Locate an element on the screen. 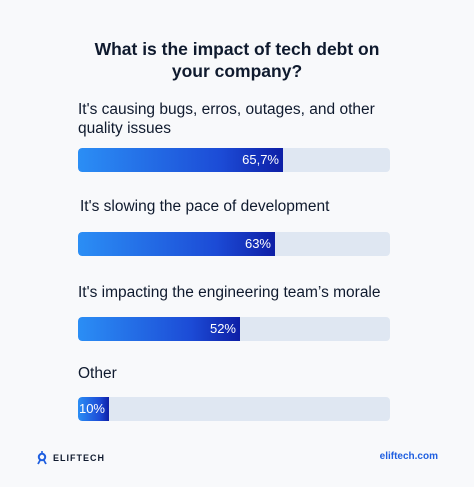 This screenshot has height=487, width=474. bar-value-label: 63% is located at coordinates (257, 243).